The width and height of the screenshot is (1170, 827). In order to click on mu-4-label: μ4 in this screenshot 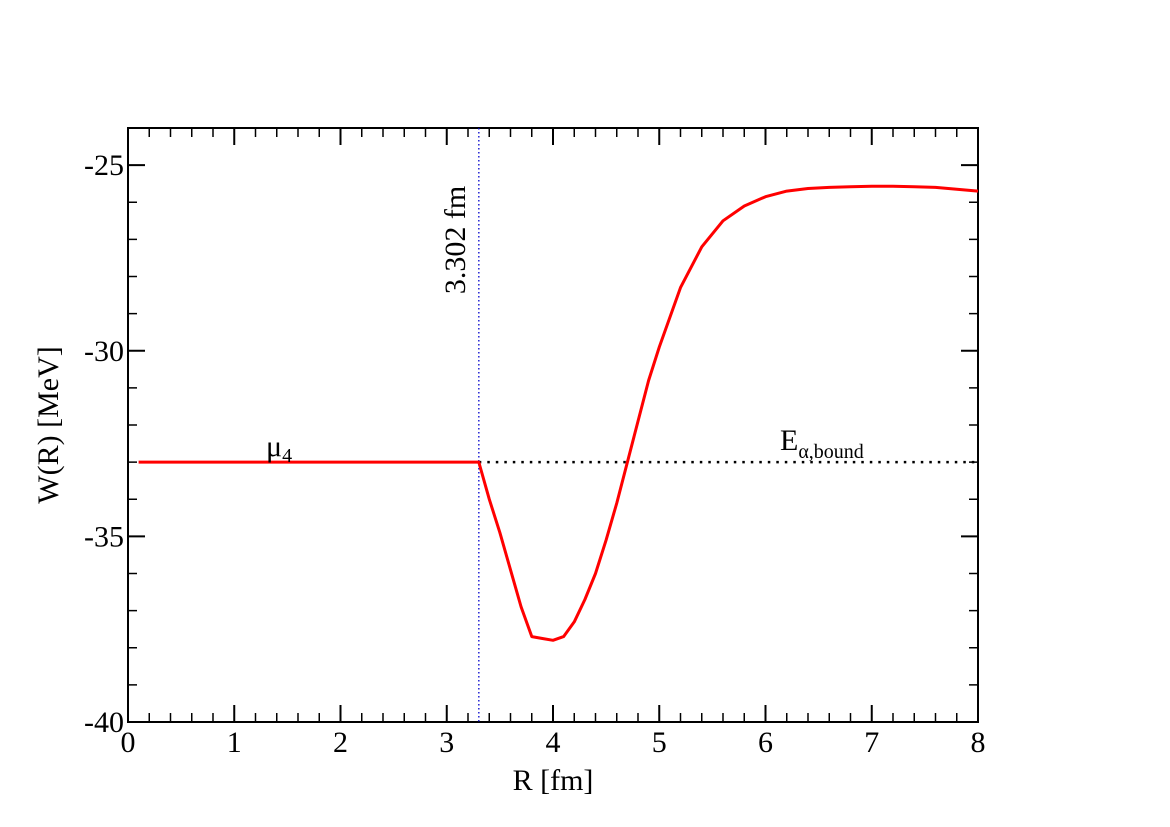, I will do `click(279, 448)`.